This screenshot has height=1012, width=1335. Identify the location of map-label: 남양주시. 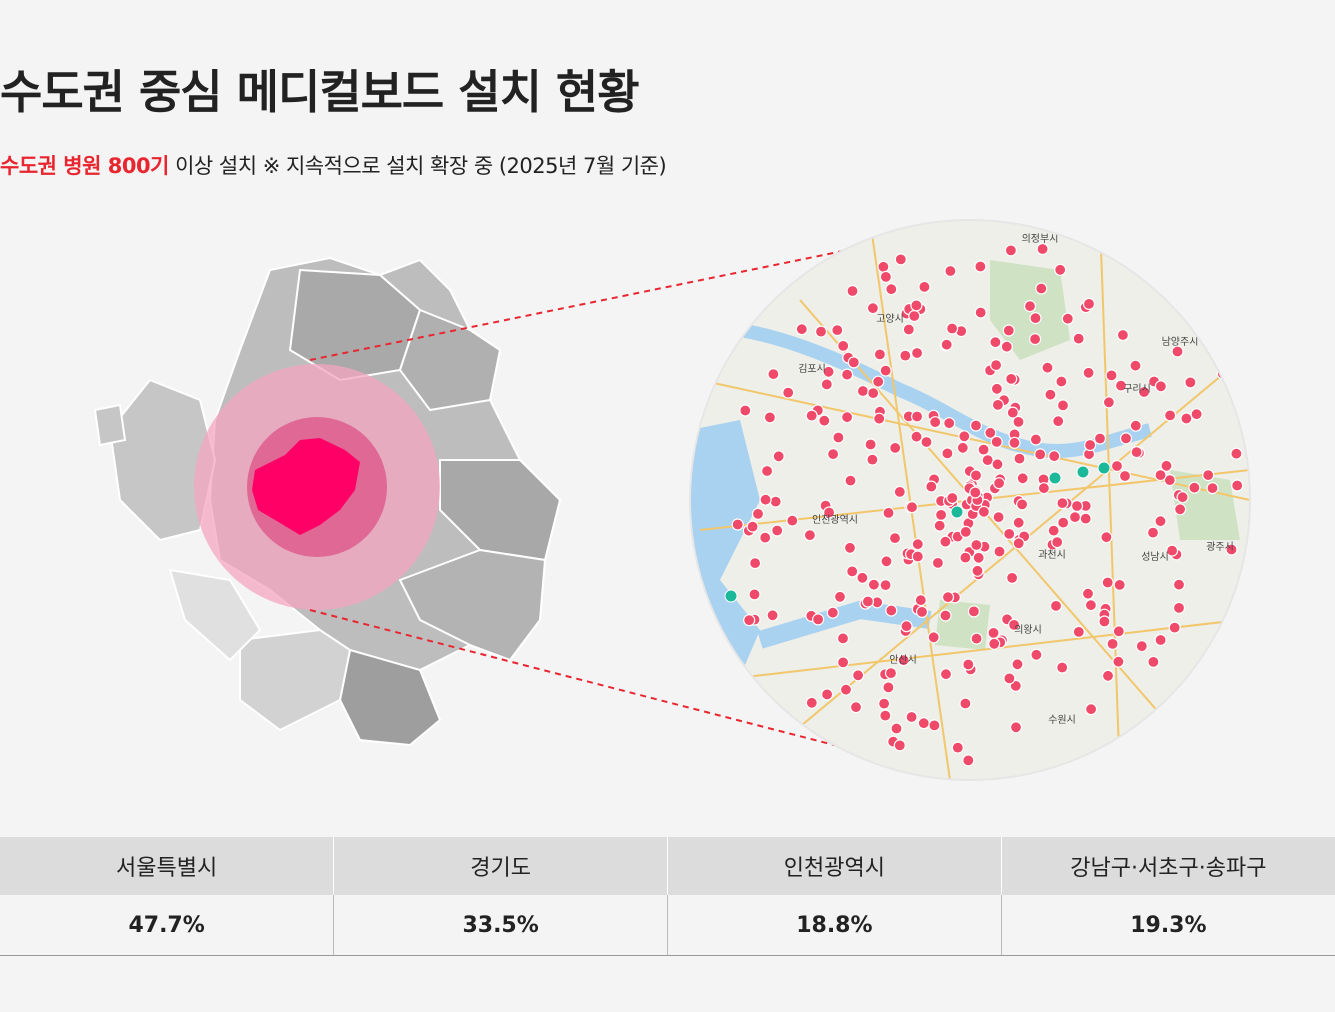
(1180, 342).